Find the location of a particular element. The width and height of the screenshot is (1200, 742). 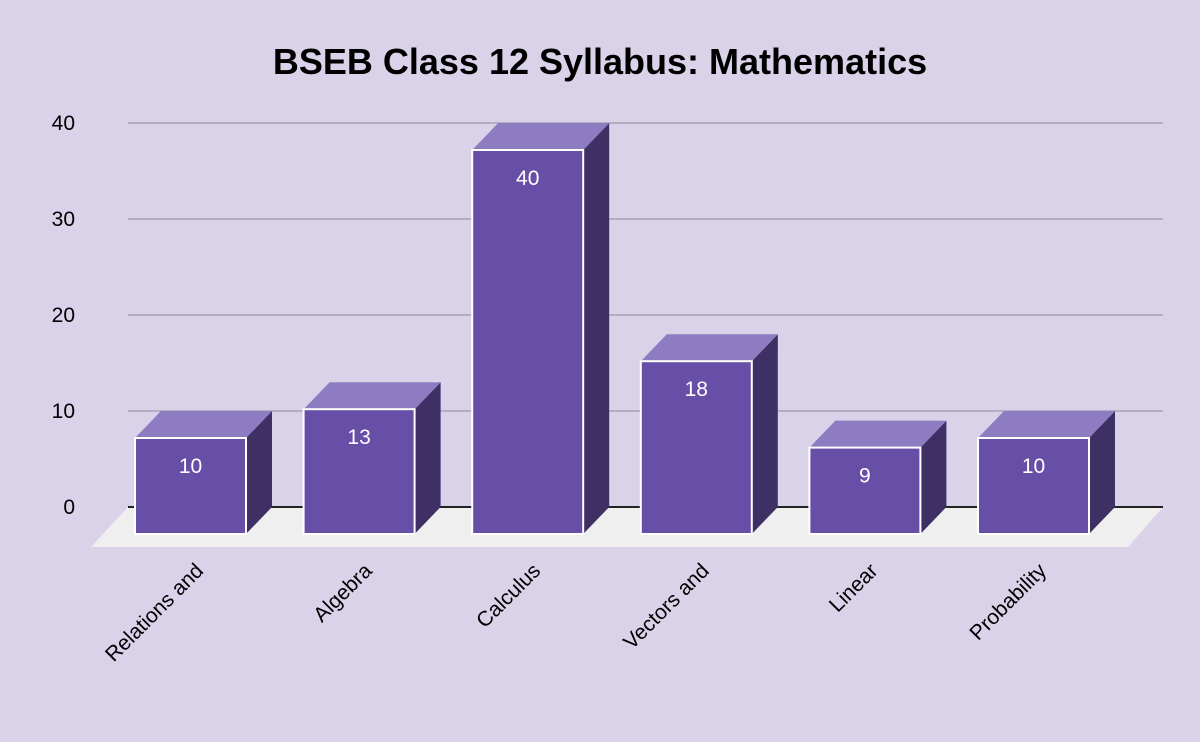

x-category-label: Calculus is located at coordinates (508, 595).